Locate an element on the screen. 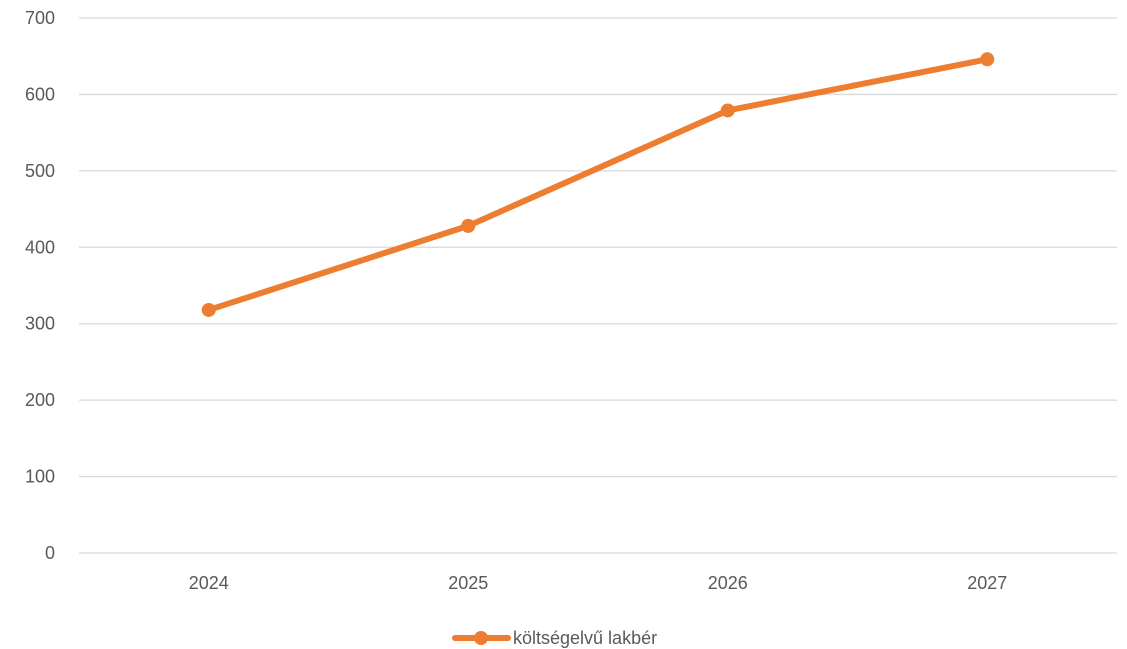 This screenshot has width=1127, height=649. y-axis-tick-labels: 0 100 200 300 400 500 600 700 is located at coordinates (40, 285).